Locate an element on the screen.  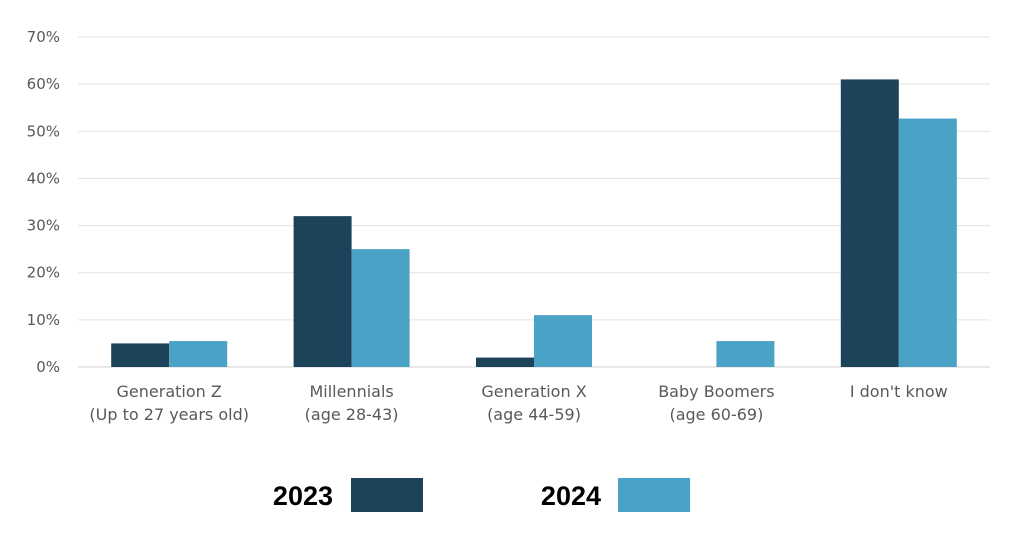
y-axis-ticks: 0% 10% 20% 30% 40% 50% 60% 70% is located at coordinates (43, 202).